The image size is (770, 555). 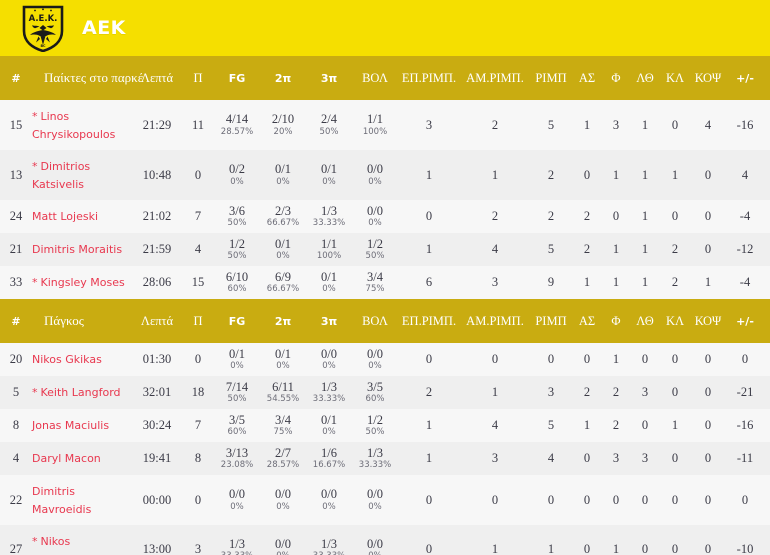 What do you see at coordinates (587, 282) in the screenshot?
I see `player-assists: 1` at bounding box center [587, 282].